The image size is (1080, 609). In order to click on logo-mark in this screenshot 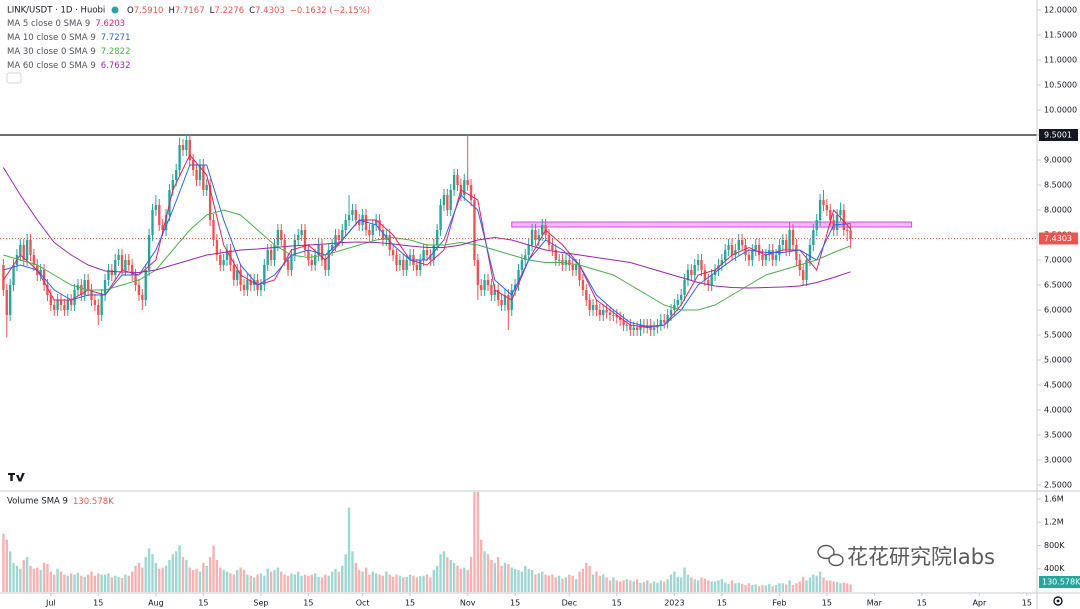, I will do `click(16, 477)`.